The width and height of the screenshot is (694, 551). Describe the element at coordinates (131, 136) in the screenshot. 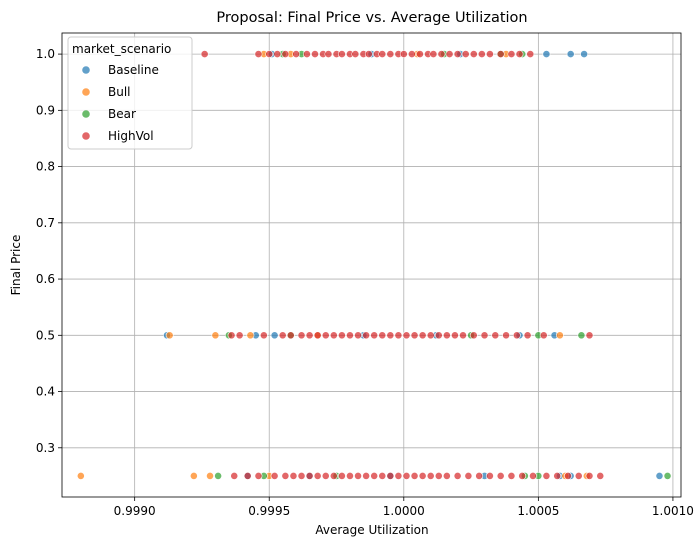

I see `legend-label: HighVol` at that location.